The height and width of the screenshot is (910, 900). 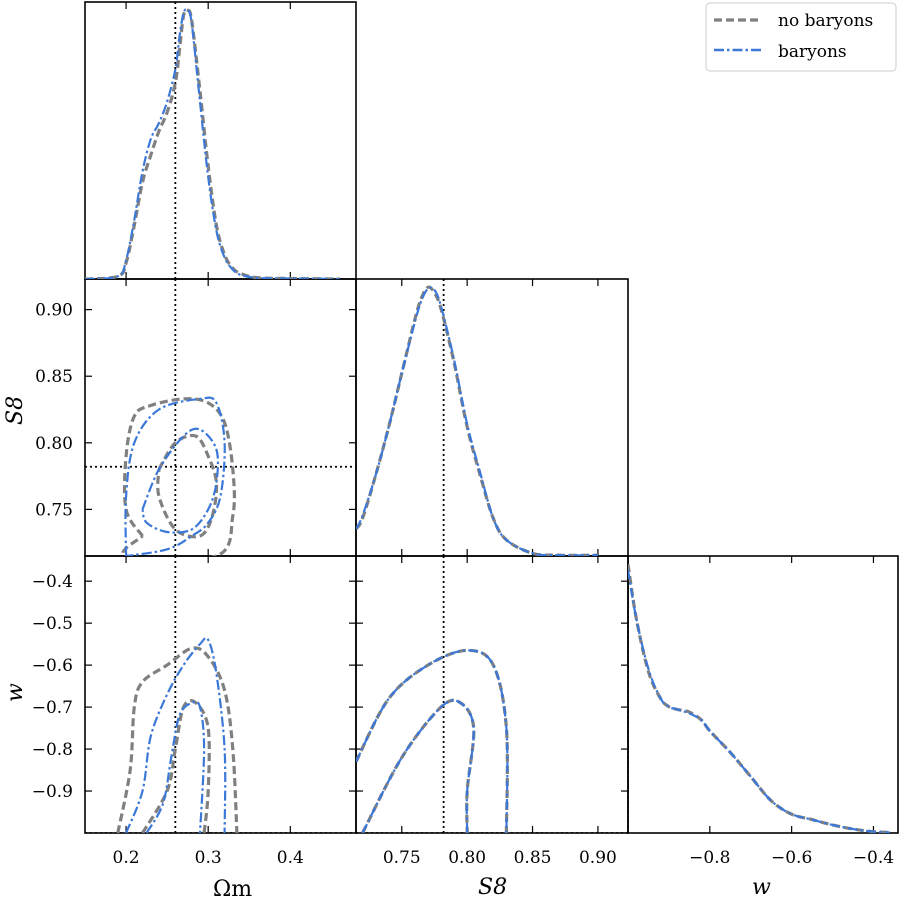 What do you see at coordinates (290, 858) in the screenshot?
I see `xtick-label-0-2: 0.4` at bounding box center [290, 858].